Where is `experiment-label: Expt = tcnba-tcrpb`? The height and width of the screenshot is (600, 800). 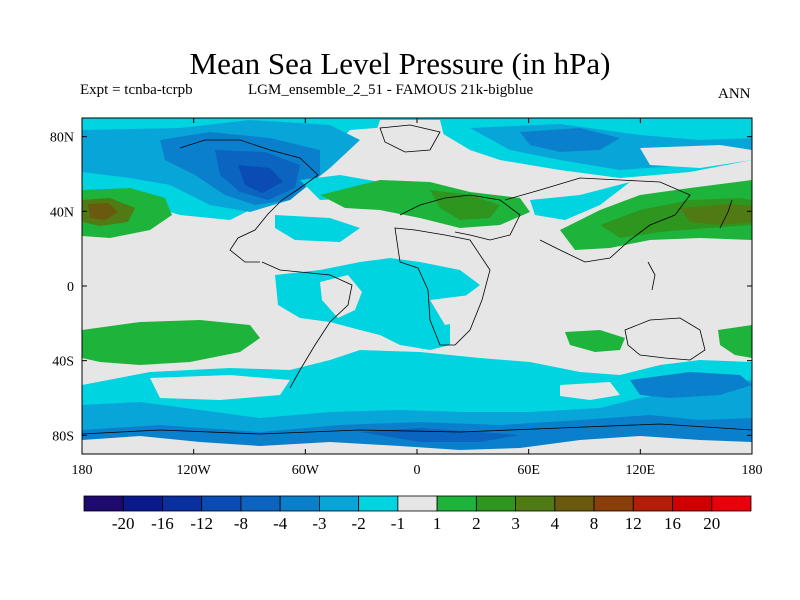
experiment-label: Expt = tcnba-tcrpb is located at coordinates (136, 90).